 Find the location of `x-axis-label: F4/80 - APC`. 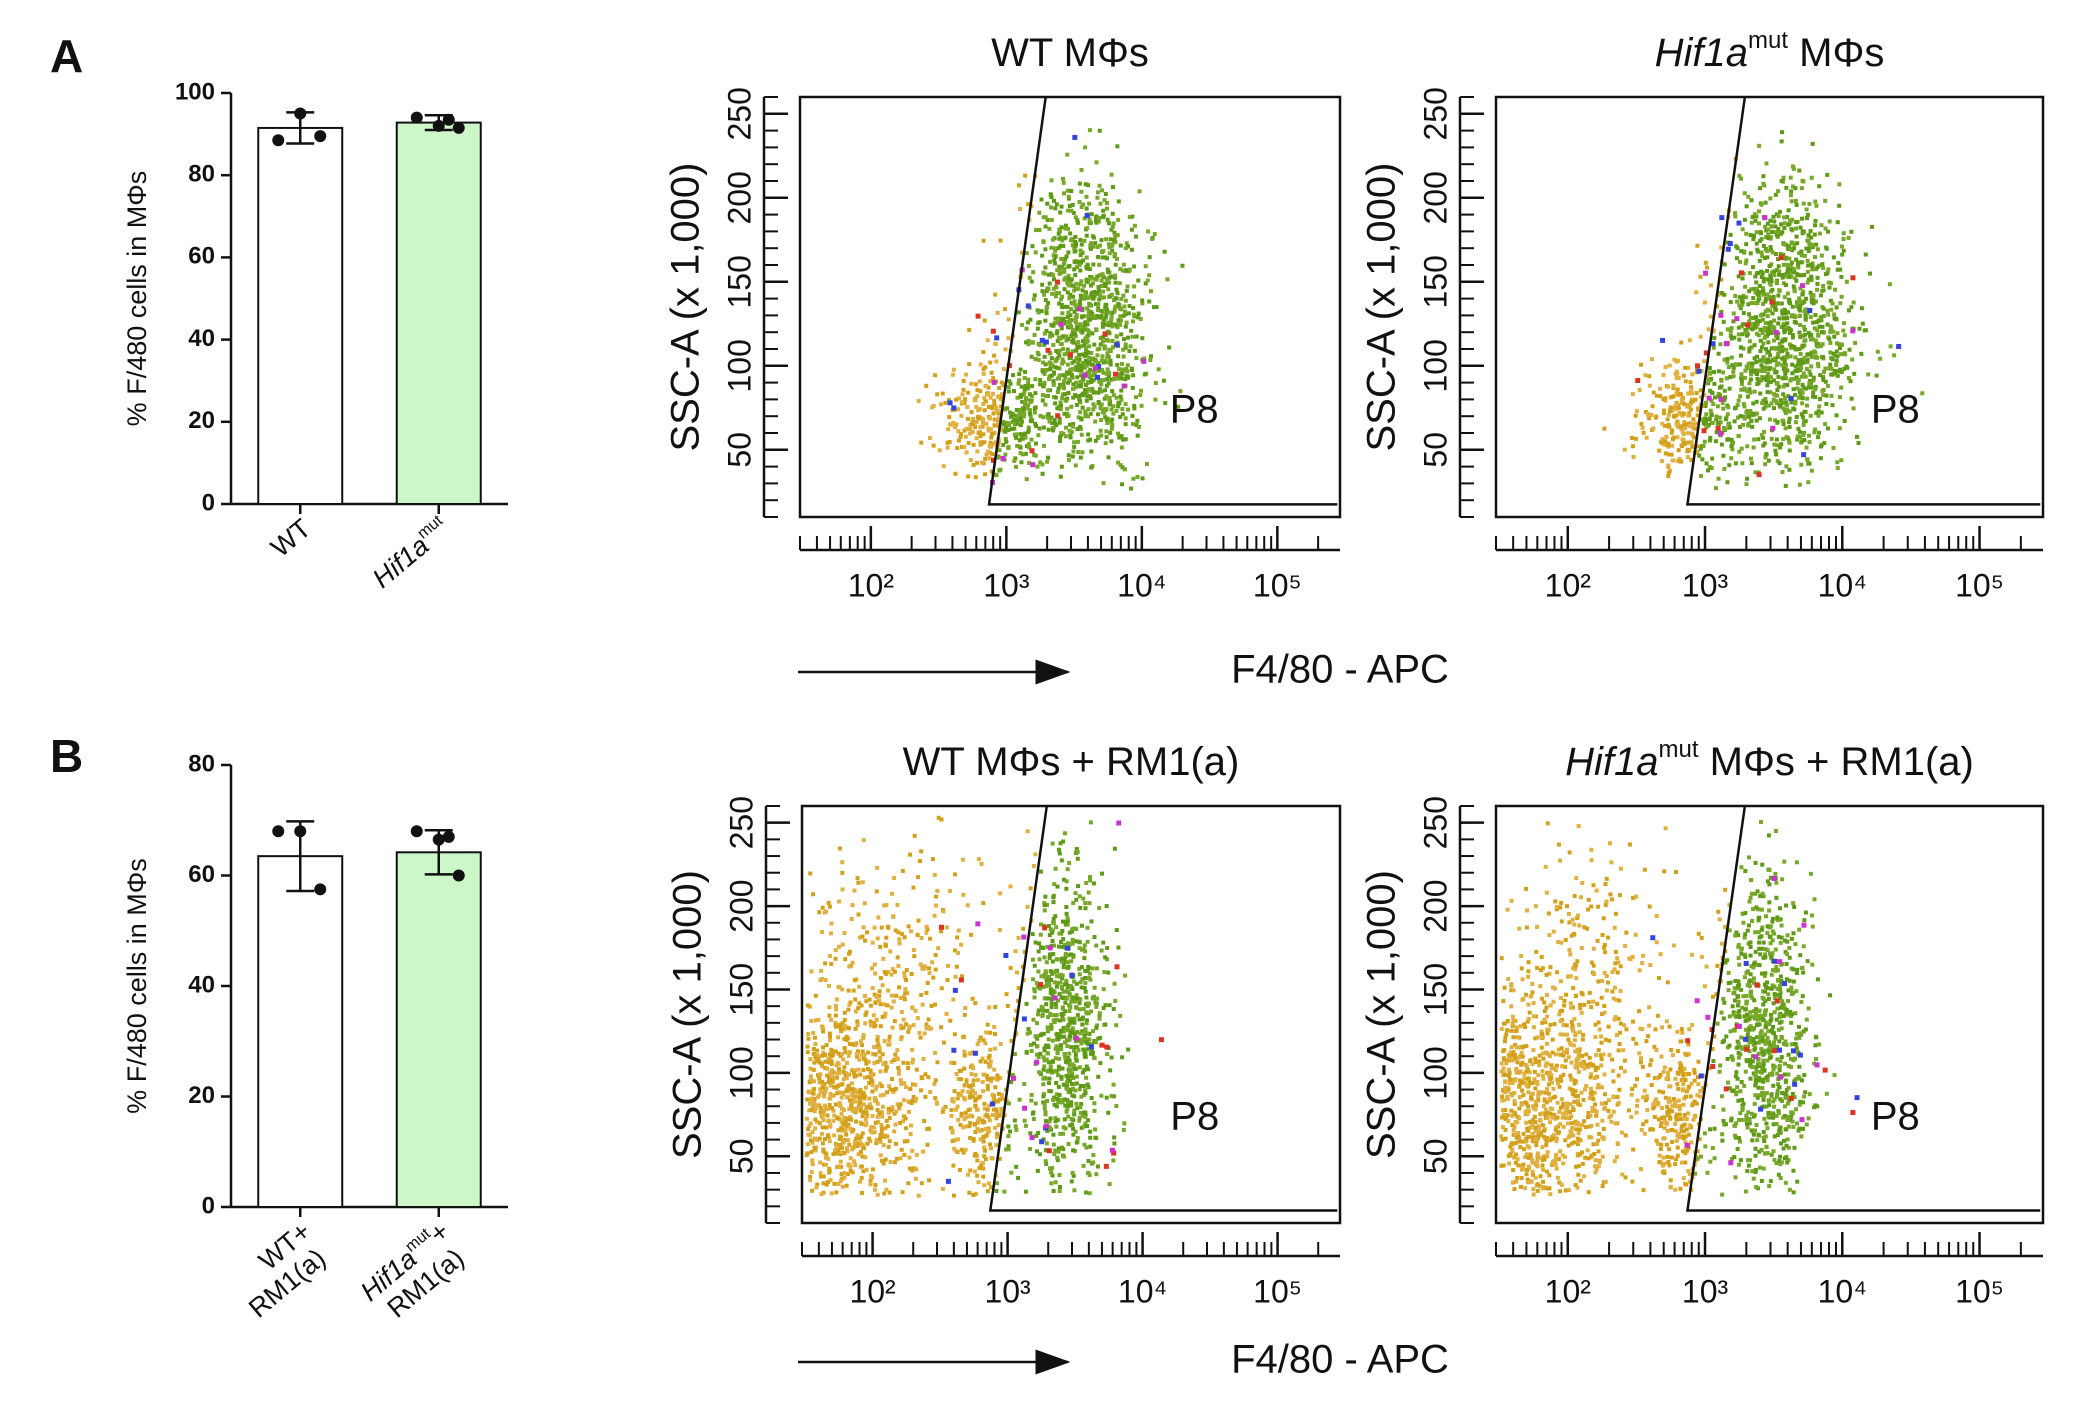

x-axis-label: F4/80 - APC is located at coordinates (1340, 1360).